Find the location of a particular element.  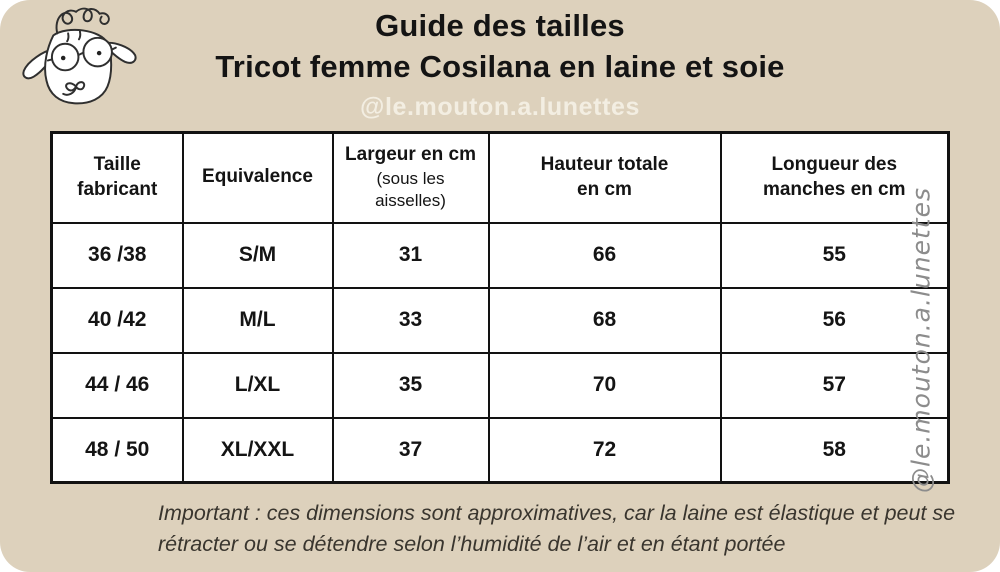

col-header-label: Longueur des manches en cm is located at coordinates (834, 177).